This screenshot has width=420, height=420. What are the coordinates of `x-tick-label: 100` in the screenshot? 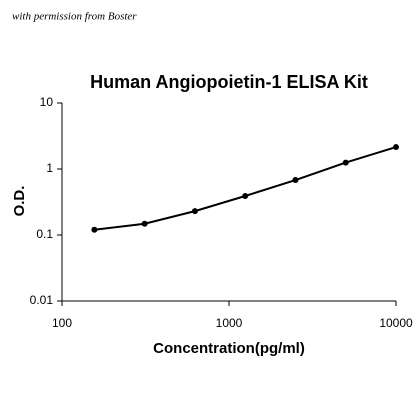 It's located at (62, 323).